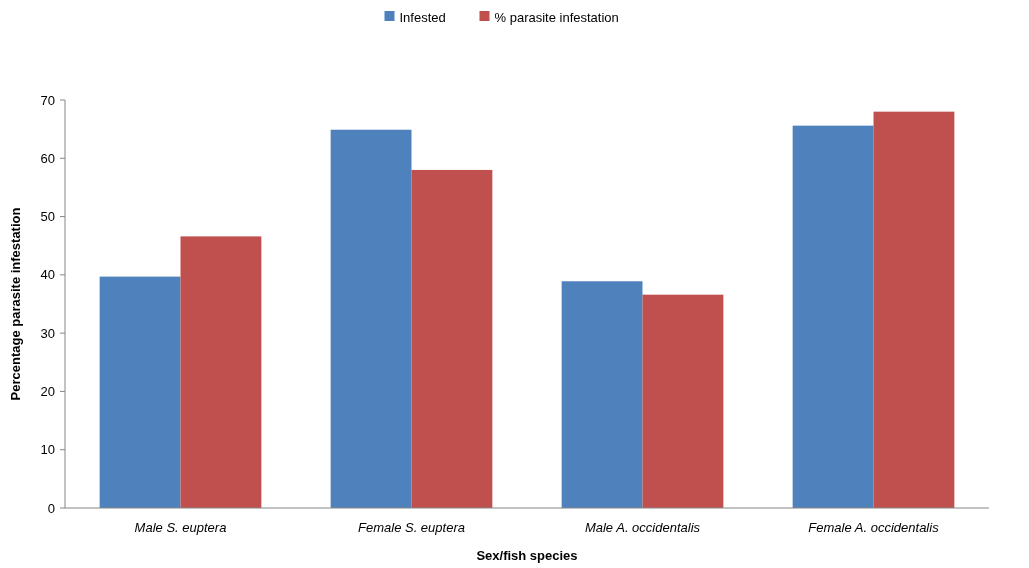  I want to click on x-tick-label: Male A. occidentalis, so click(642, 527).